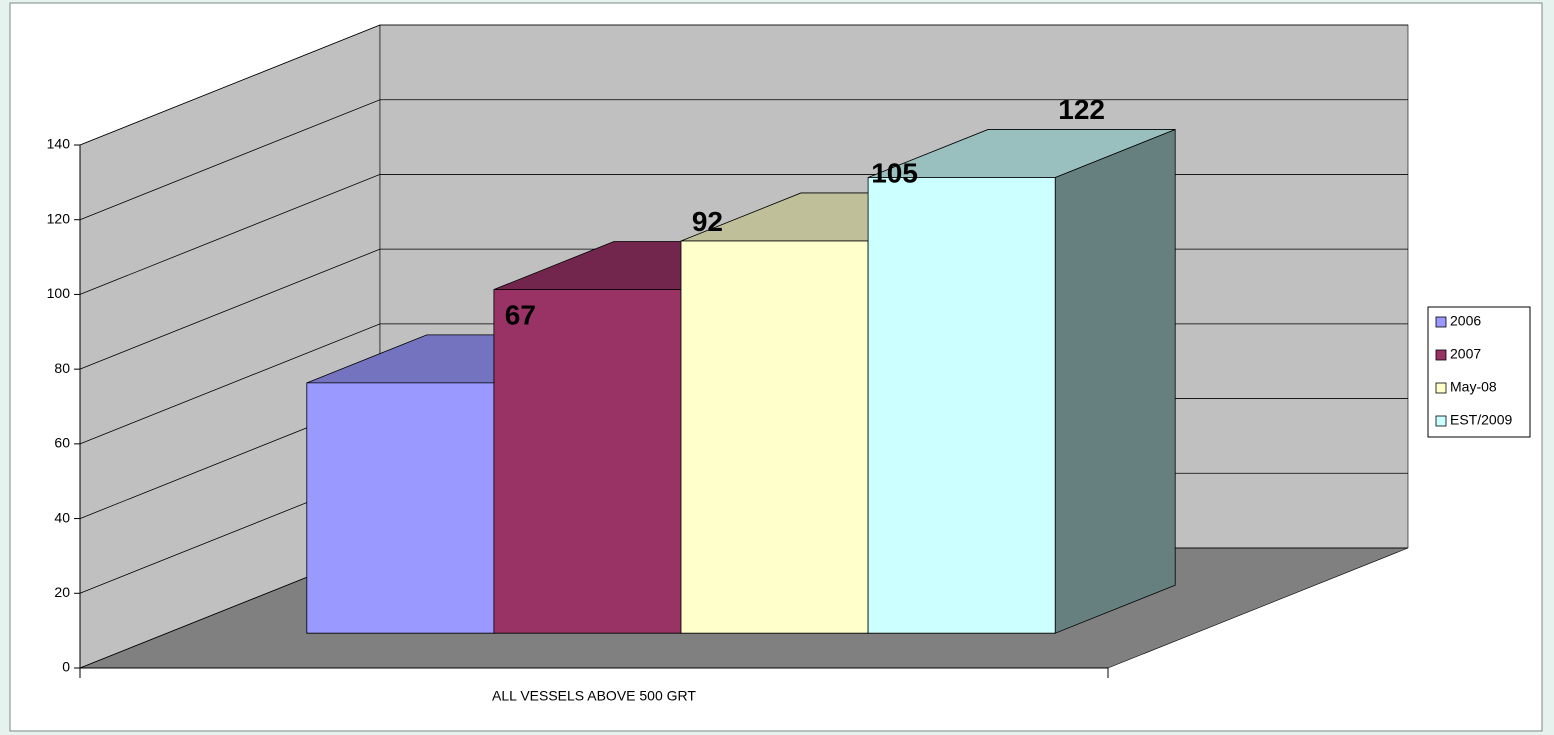  What do you see at coordinates (894, 172) in the screenshot?
I see `value-label: 105` at bounding box center [894, 172].